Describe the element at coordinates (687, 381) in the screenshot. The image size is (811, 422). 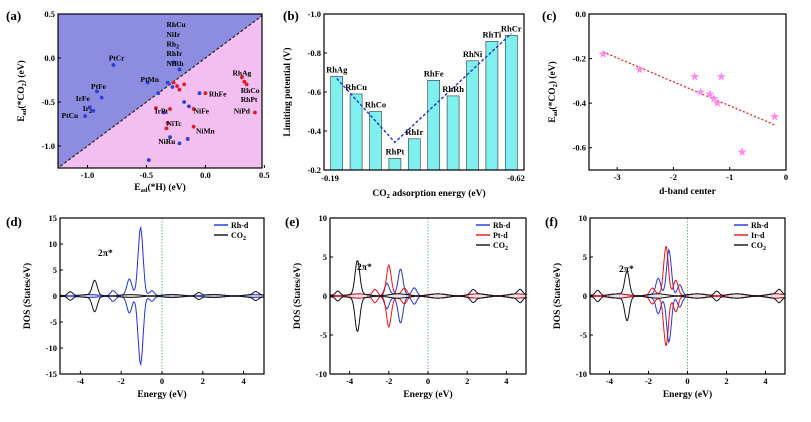
I see `panel-f-xtick-label: 0` at that location.